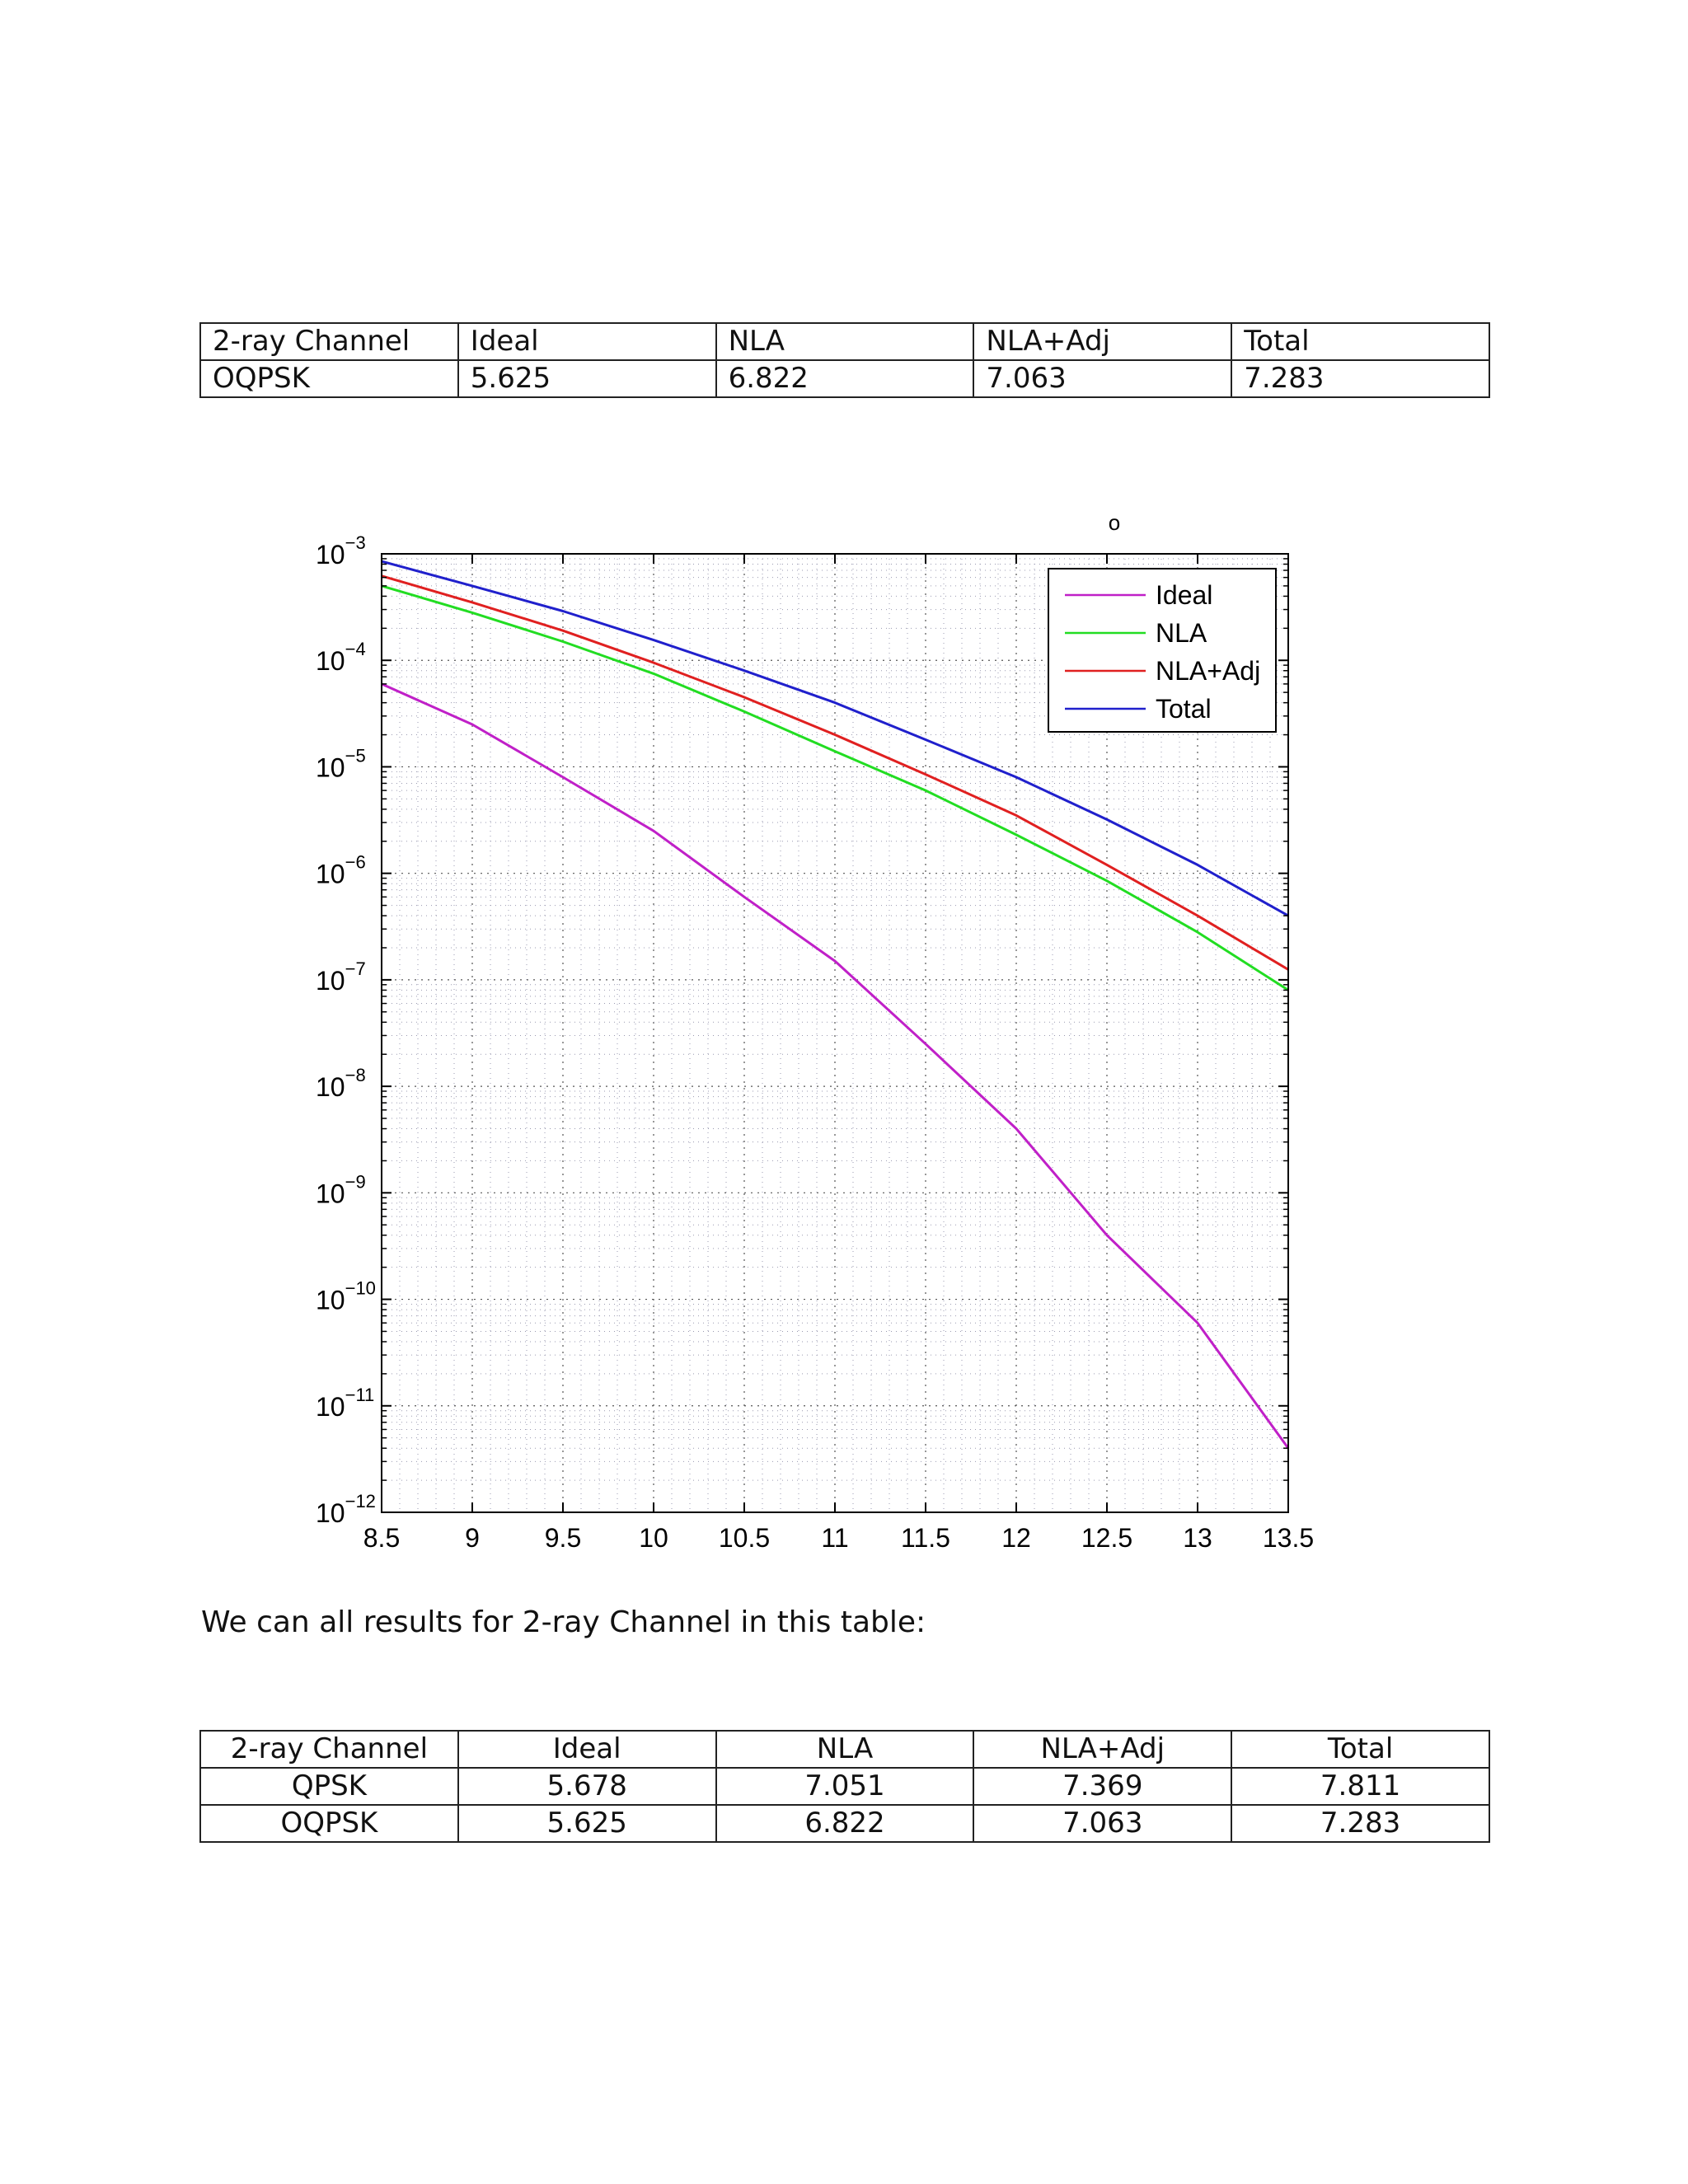 Image resolution: width=1688 pixels, height=2184 pixels. I want to click on series-line-nla-adj, so click(835, 772).